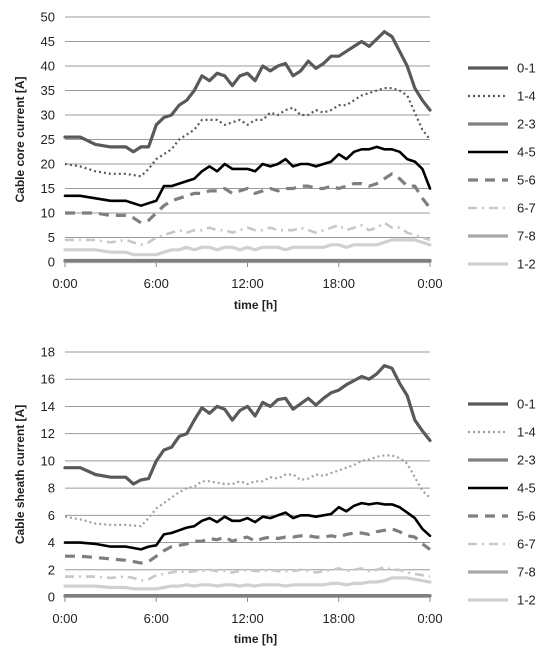 The height and width of the screenshot is (665, 560). What do you see at coordinates (51, 488) in the screenshot?
I see `y-tick-label: 8` at bounding box center [51, 488].